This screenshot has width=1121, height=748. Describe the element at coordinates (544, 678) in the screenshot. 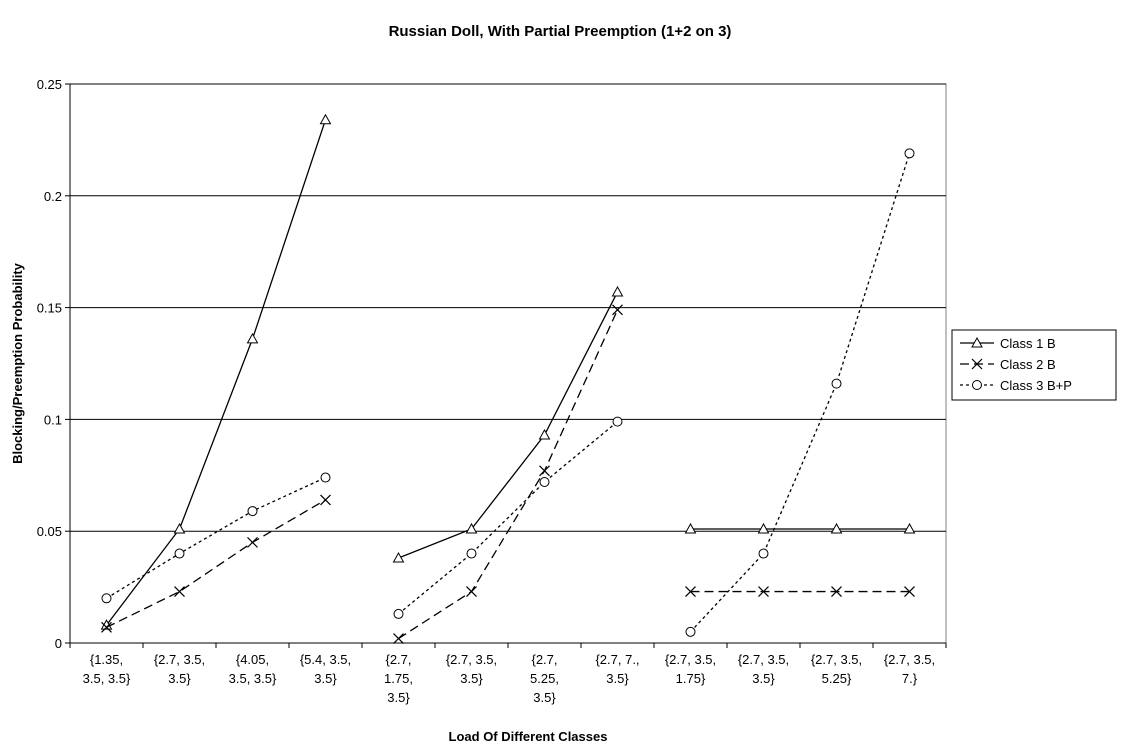

I see `x-tick-label: {2.7, 5.25, 3.5}` at that location.